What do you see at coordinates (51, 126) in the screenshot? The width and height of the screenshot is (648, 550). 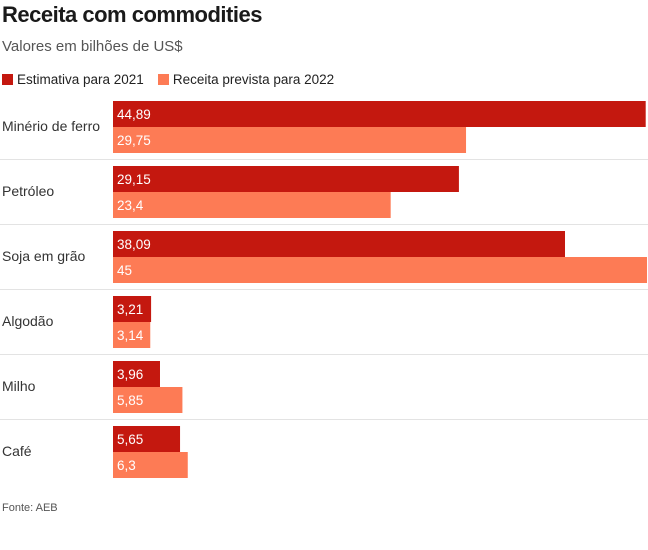 I see `category-label-minerio-de-ferro: Minério de ferro` at bounding box center [51, 126].